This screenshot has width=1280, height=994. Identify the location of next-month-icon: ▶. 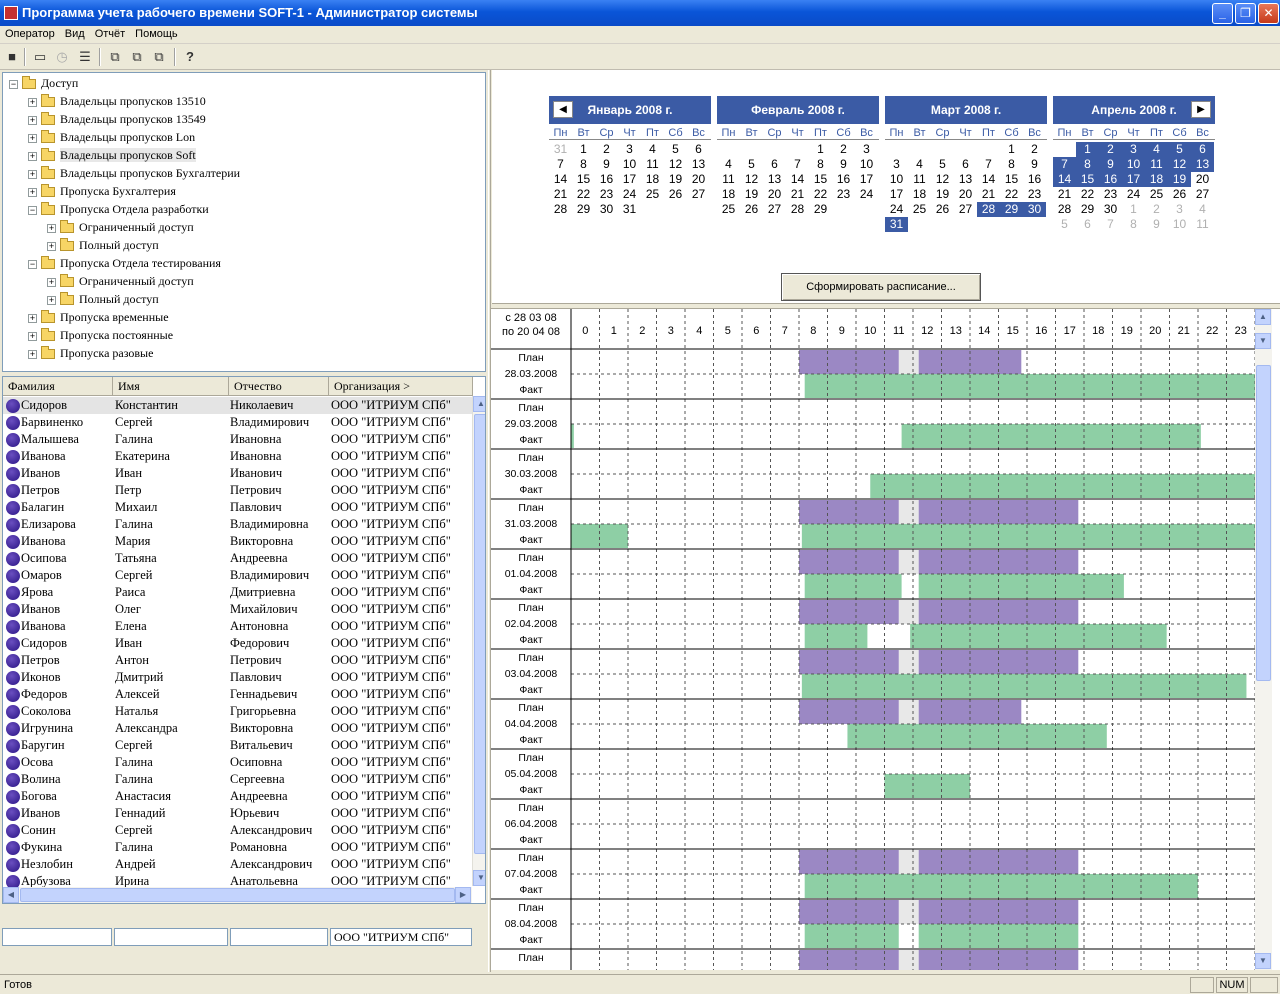
(1201, 109).